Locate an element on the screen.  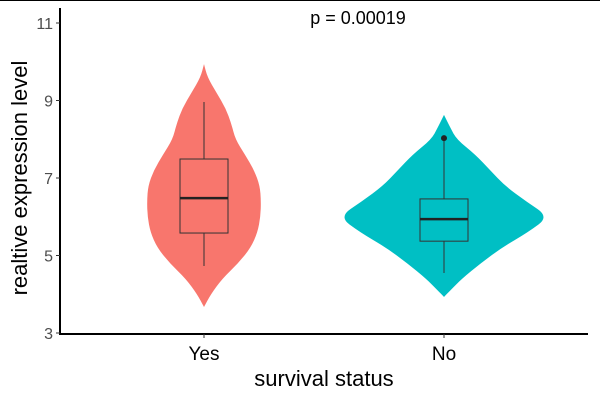
top-border is located at coordinates (300, 0).